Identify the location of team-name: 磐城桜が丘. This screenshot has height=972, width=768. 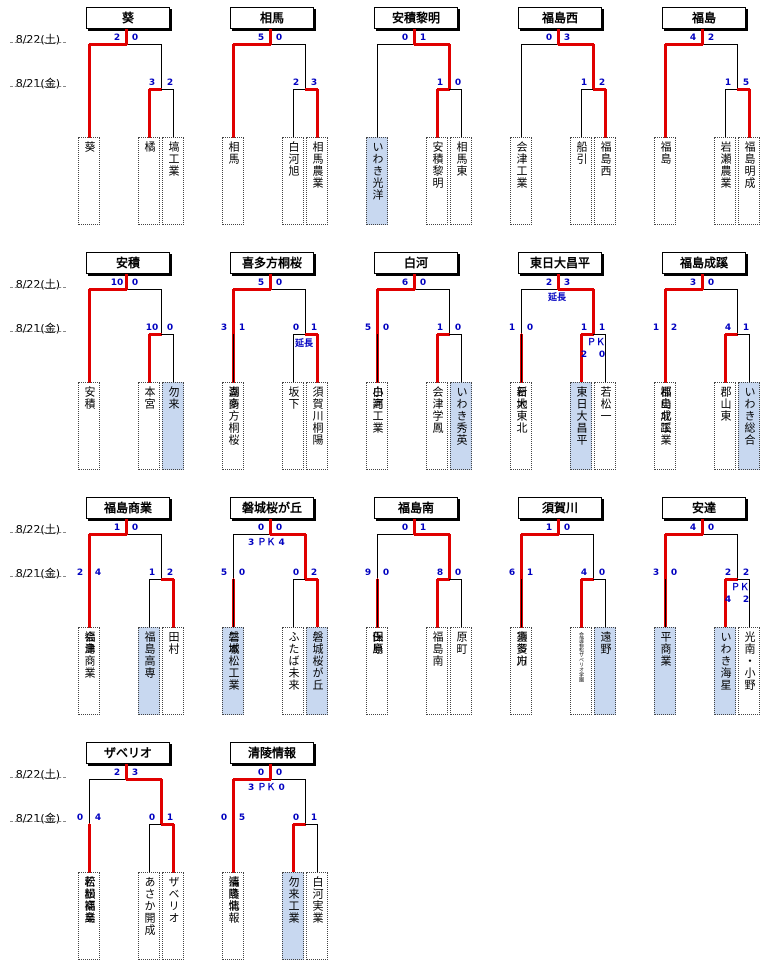
(317, 671).